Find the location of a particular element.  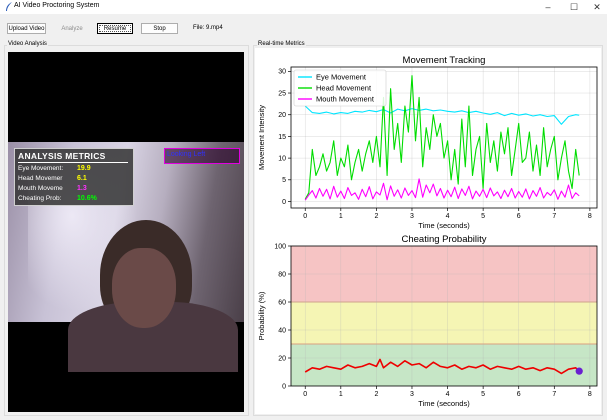

legend-label: Mouth Movement is located at coordinates (345, 99).